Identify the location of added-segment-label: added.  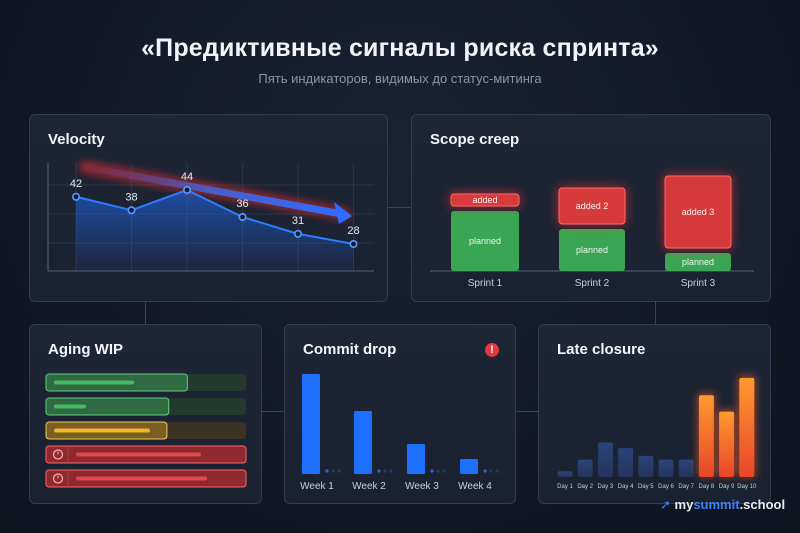
(484, 200).